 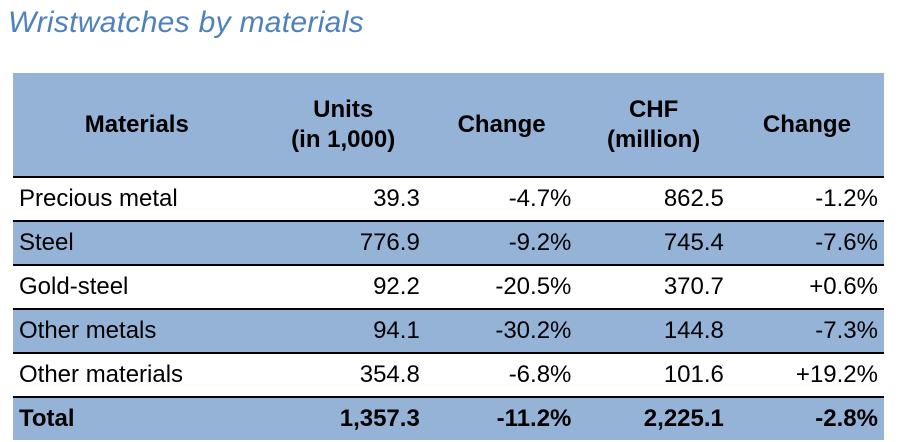 What do you see at coordinates (343, 243) in the screenshot?
I see `cell-units: 776.9` at bounding box center [343, 243].